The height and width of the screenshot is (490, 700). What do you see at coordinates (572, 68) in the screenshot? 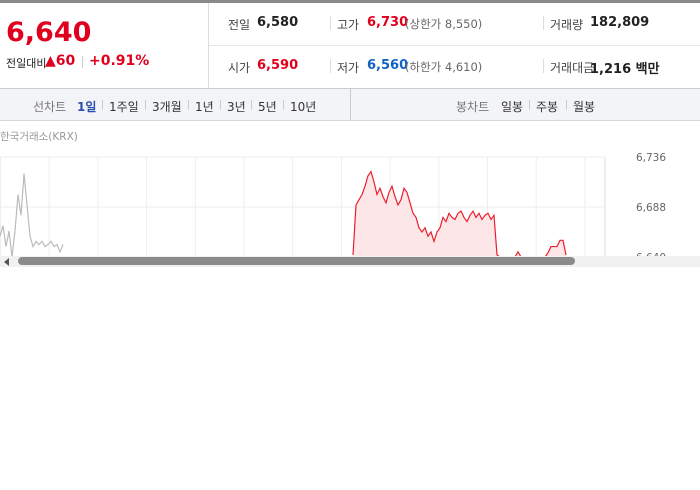
I see `stat-label: 거래대금` at bounding box center [572, 68].